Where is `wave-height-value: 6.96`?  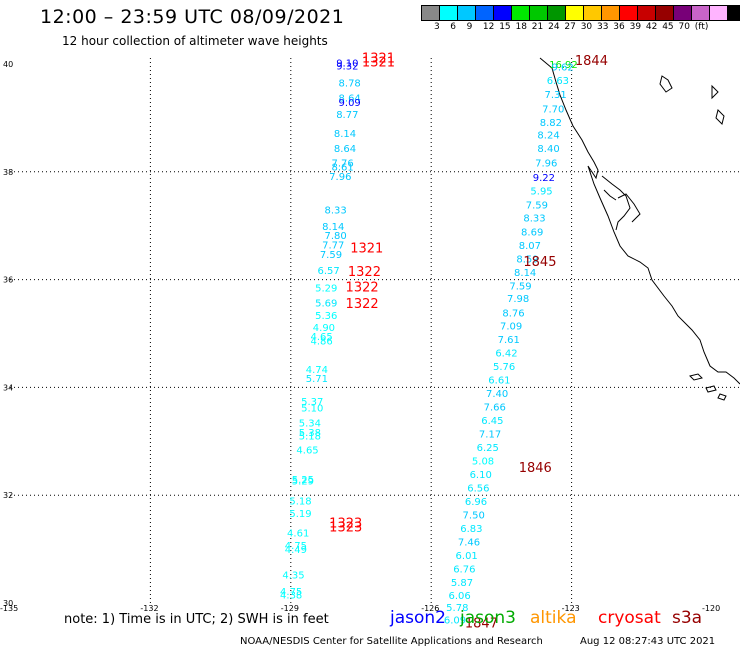 wave-height-value: 6.96 is located at coordinates (476, 502).